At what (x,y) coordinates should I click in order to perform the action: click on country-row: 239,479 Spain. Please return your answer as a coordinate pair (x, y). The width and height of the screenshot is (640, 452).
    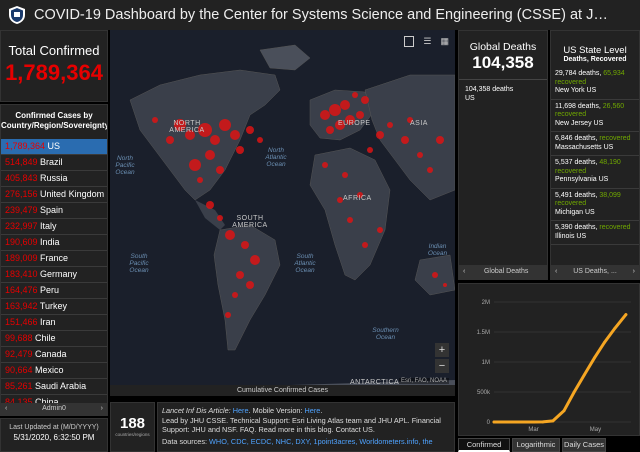
    Looking at the image, I should click on (54, 211).